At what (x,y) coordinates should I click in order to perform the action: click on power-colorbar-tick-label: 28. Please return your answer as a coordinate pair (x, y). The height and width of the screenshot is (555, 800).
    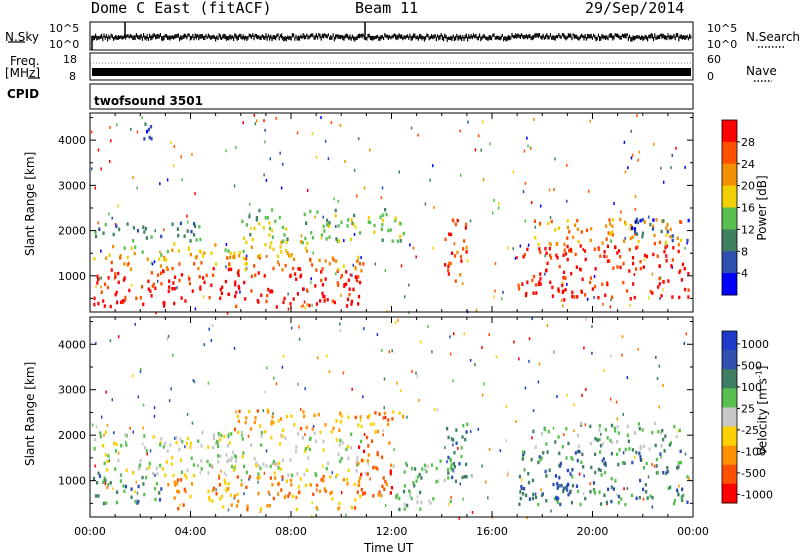
    Looking at the image, I should click on (748, 142).